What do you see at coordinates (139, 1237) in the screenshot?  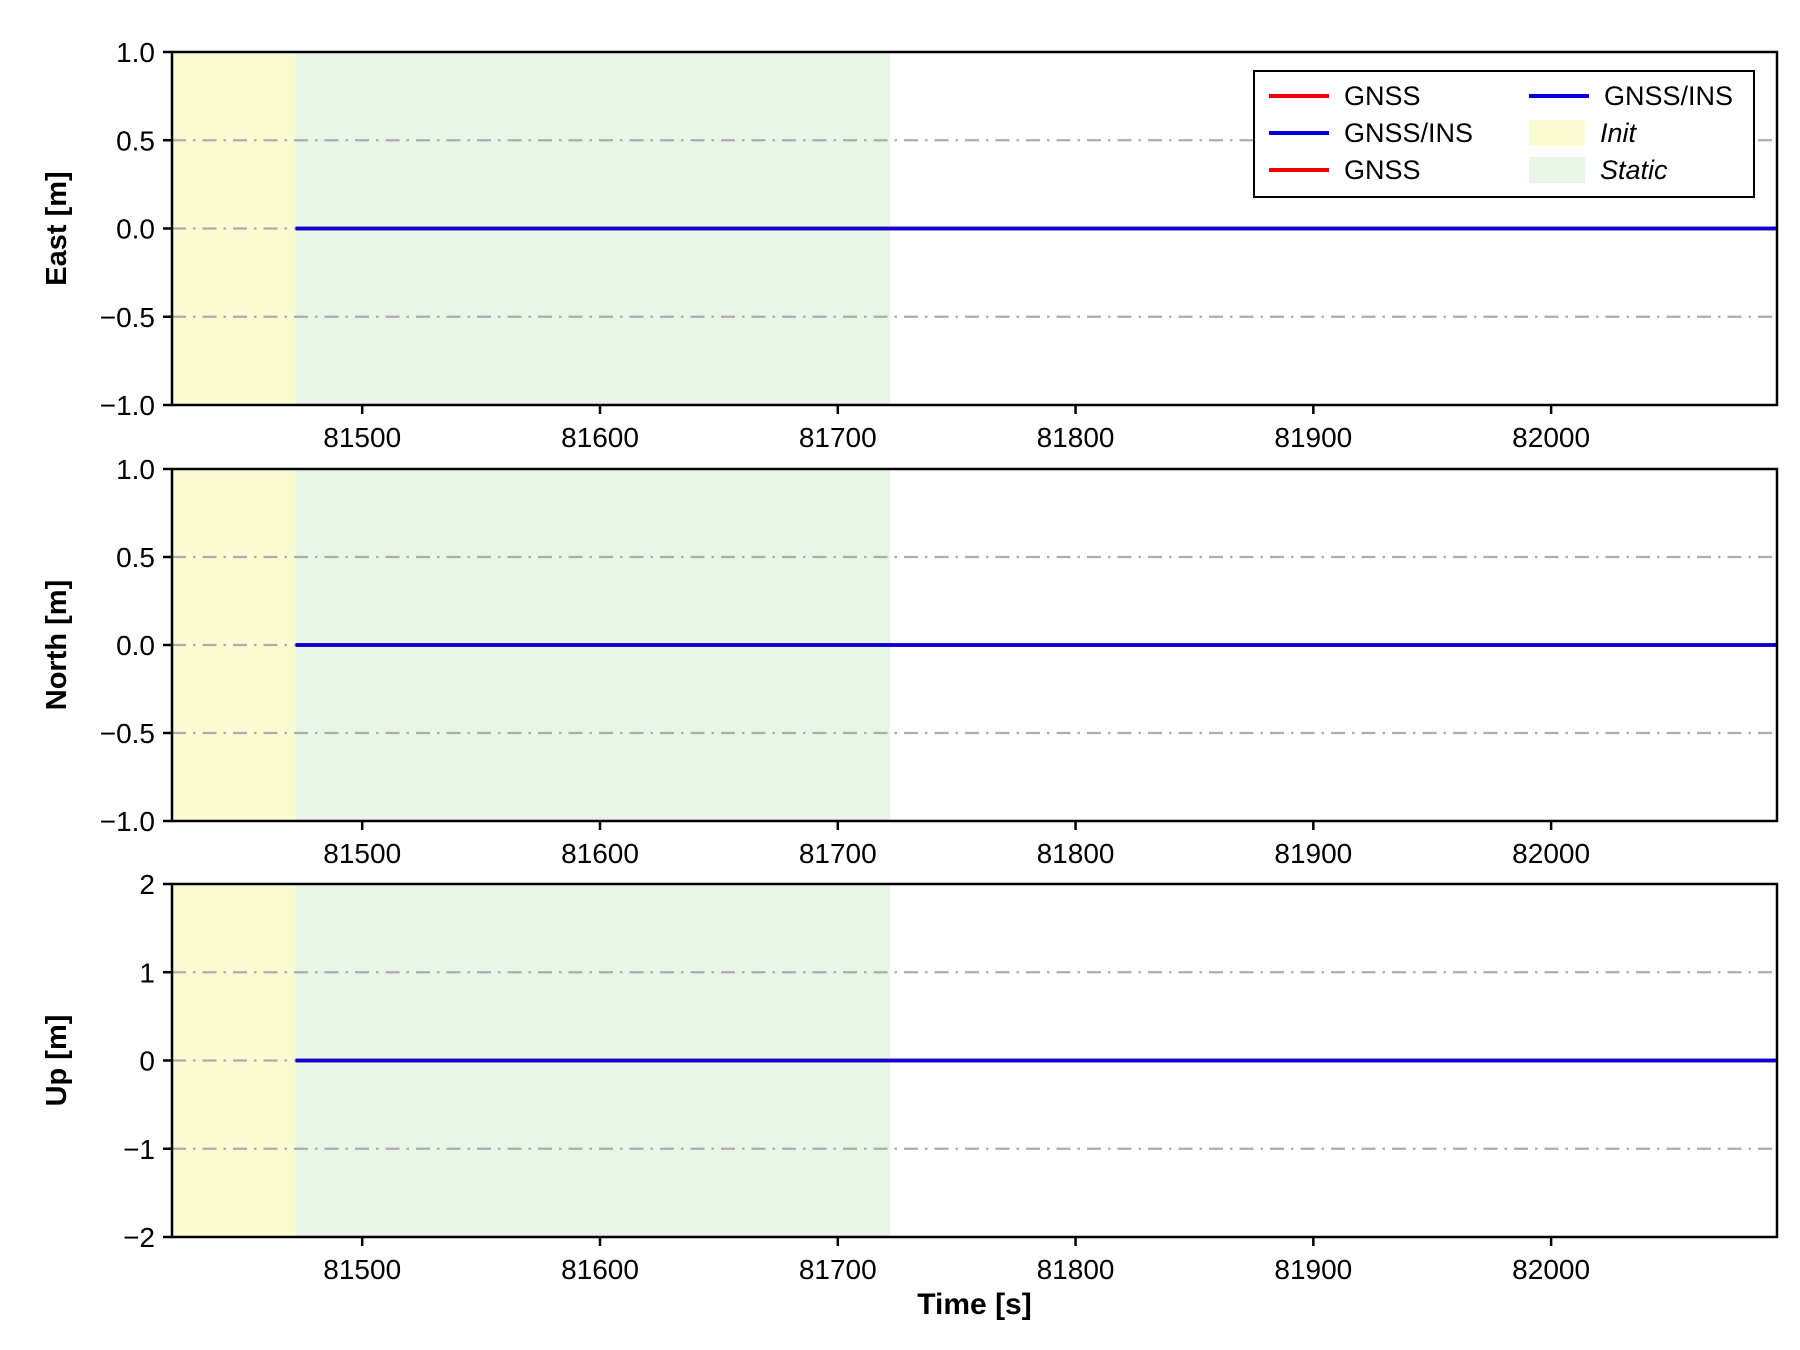 I see `y-tick-label: −2` at bounding box center [139, 1237].